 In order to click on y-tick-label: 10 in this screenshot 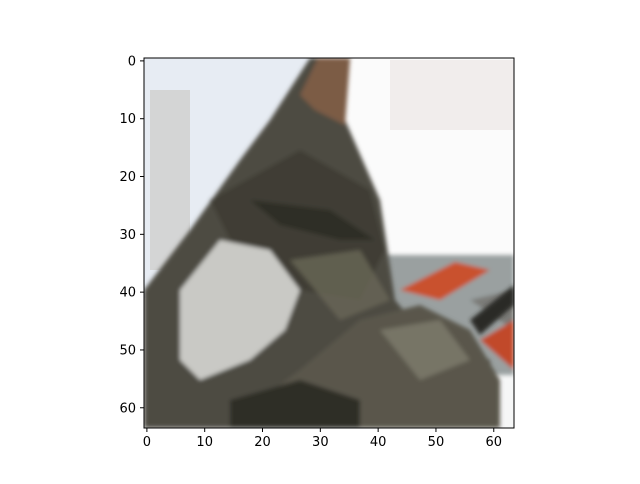, I will do `click(127, 119)`.